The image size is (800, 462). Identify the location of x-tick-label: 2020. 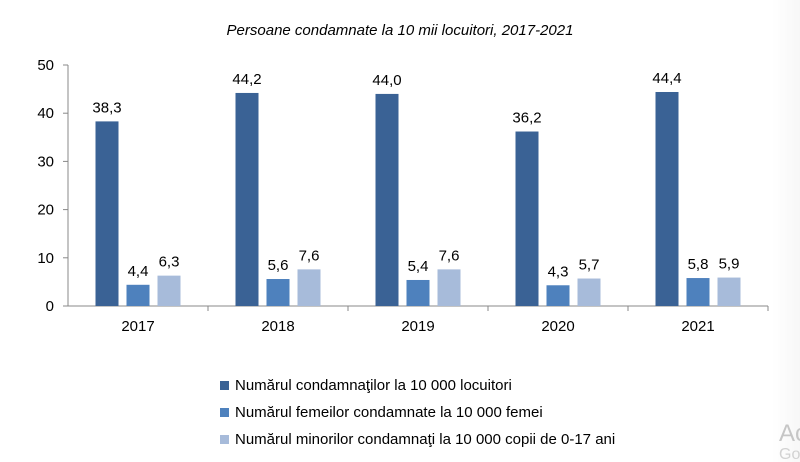
(557, 326).